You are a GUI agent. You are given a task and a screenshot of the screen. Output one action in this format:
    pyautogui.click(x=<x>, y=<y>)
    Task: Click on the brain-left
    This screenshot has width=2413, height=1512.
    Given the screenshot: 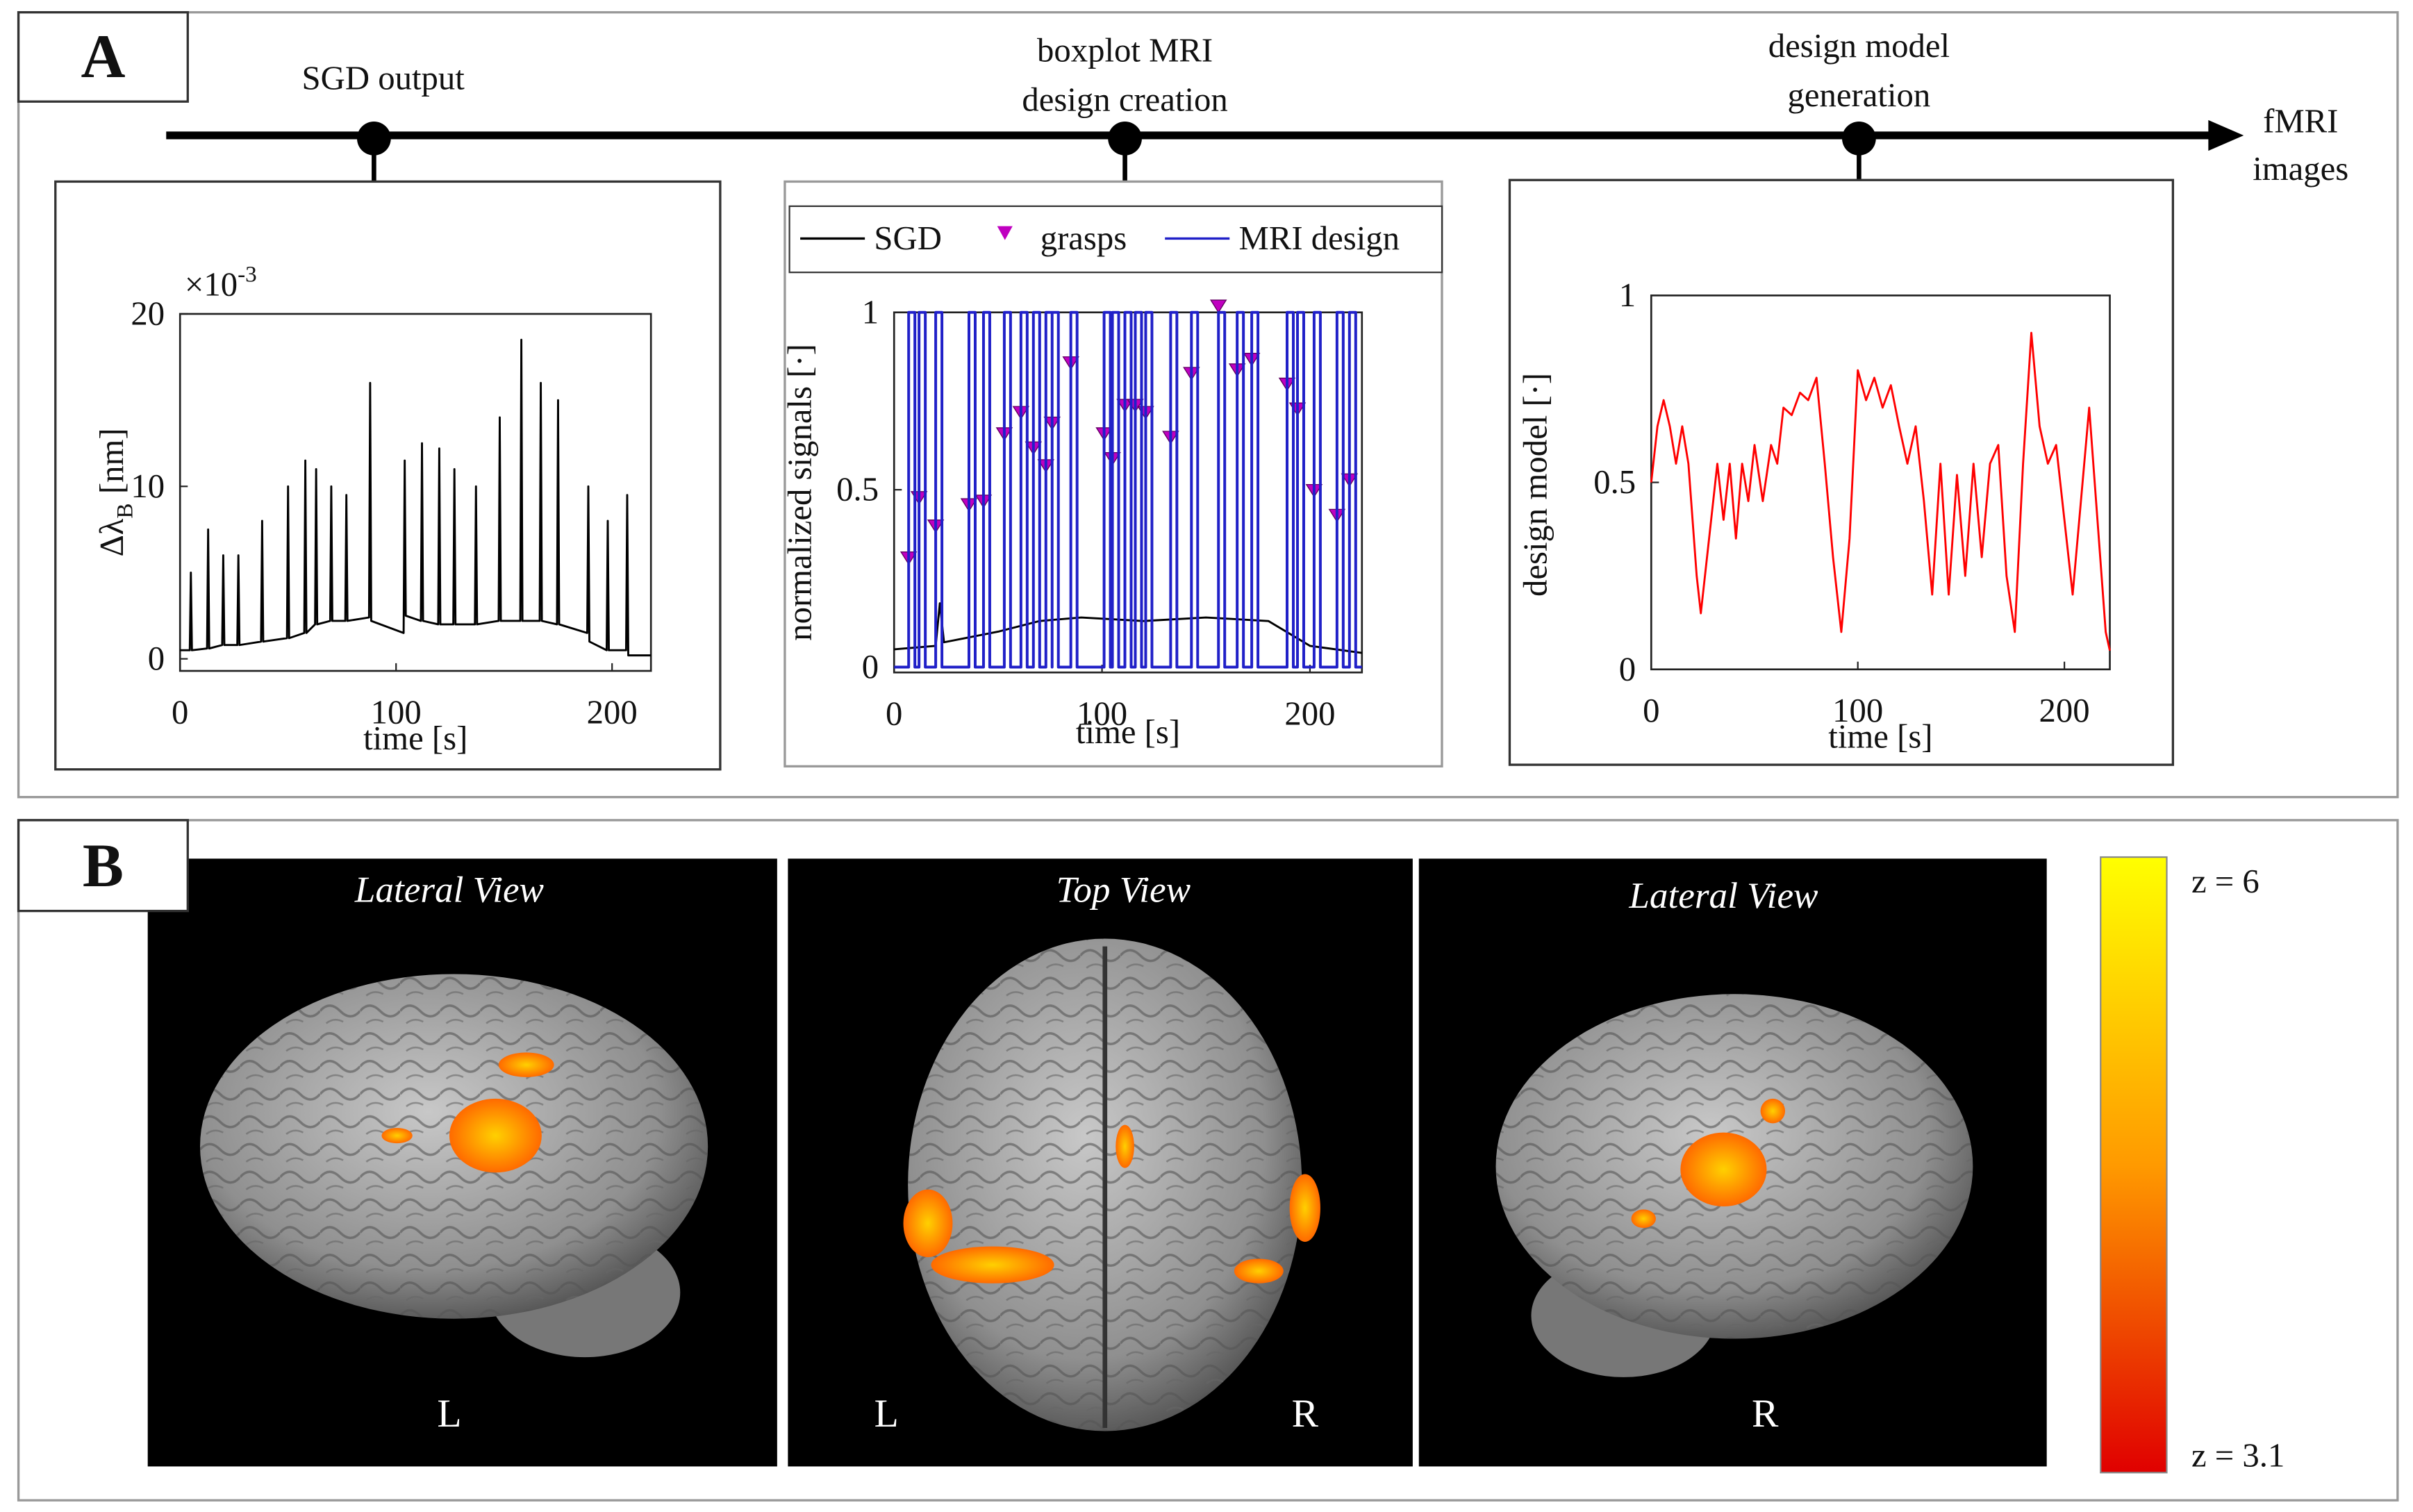 What is the action you would take?
    pyautogui.click(x=454, y=1166)
    